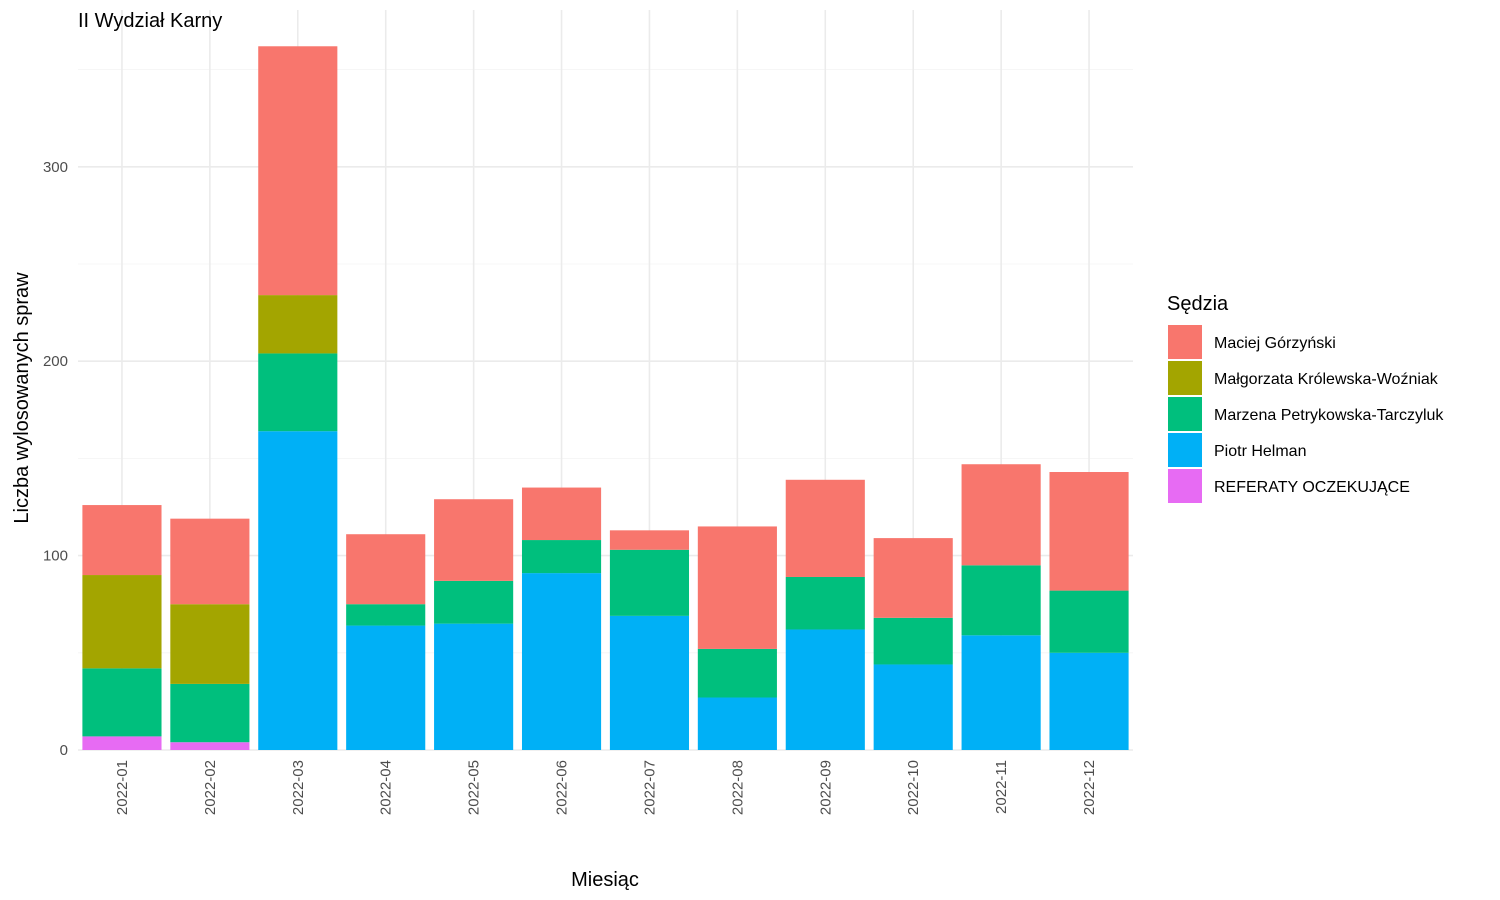 This screenshot has width=1500, height=900. What do you see at coordinates (1001, 787) in the screenshot?
I see `x-tick-label: 2022-11` at bounding box center [1001, 787].